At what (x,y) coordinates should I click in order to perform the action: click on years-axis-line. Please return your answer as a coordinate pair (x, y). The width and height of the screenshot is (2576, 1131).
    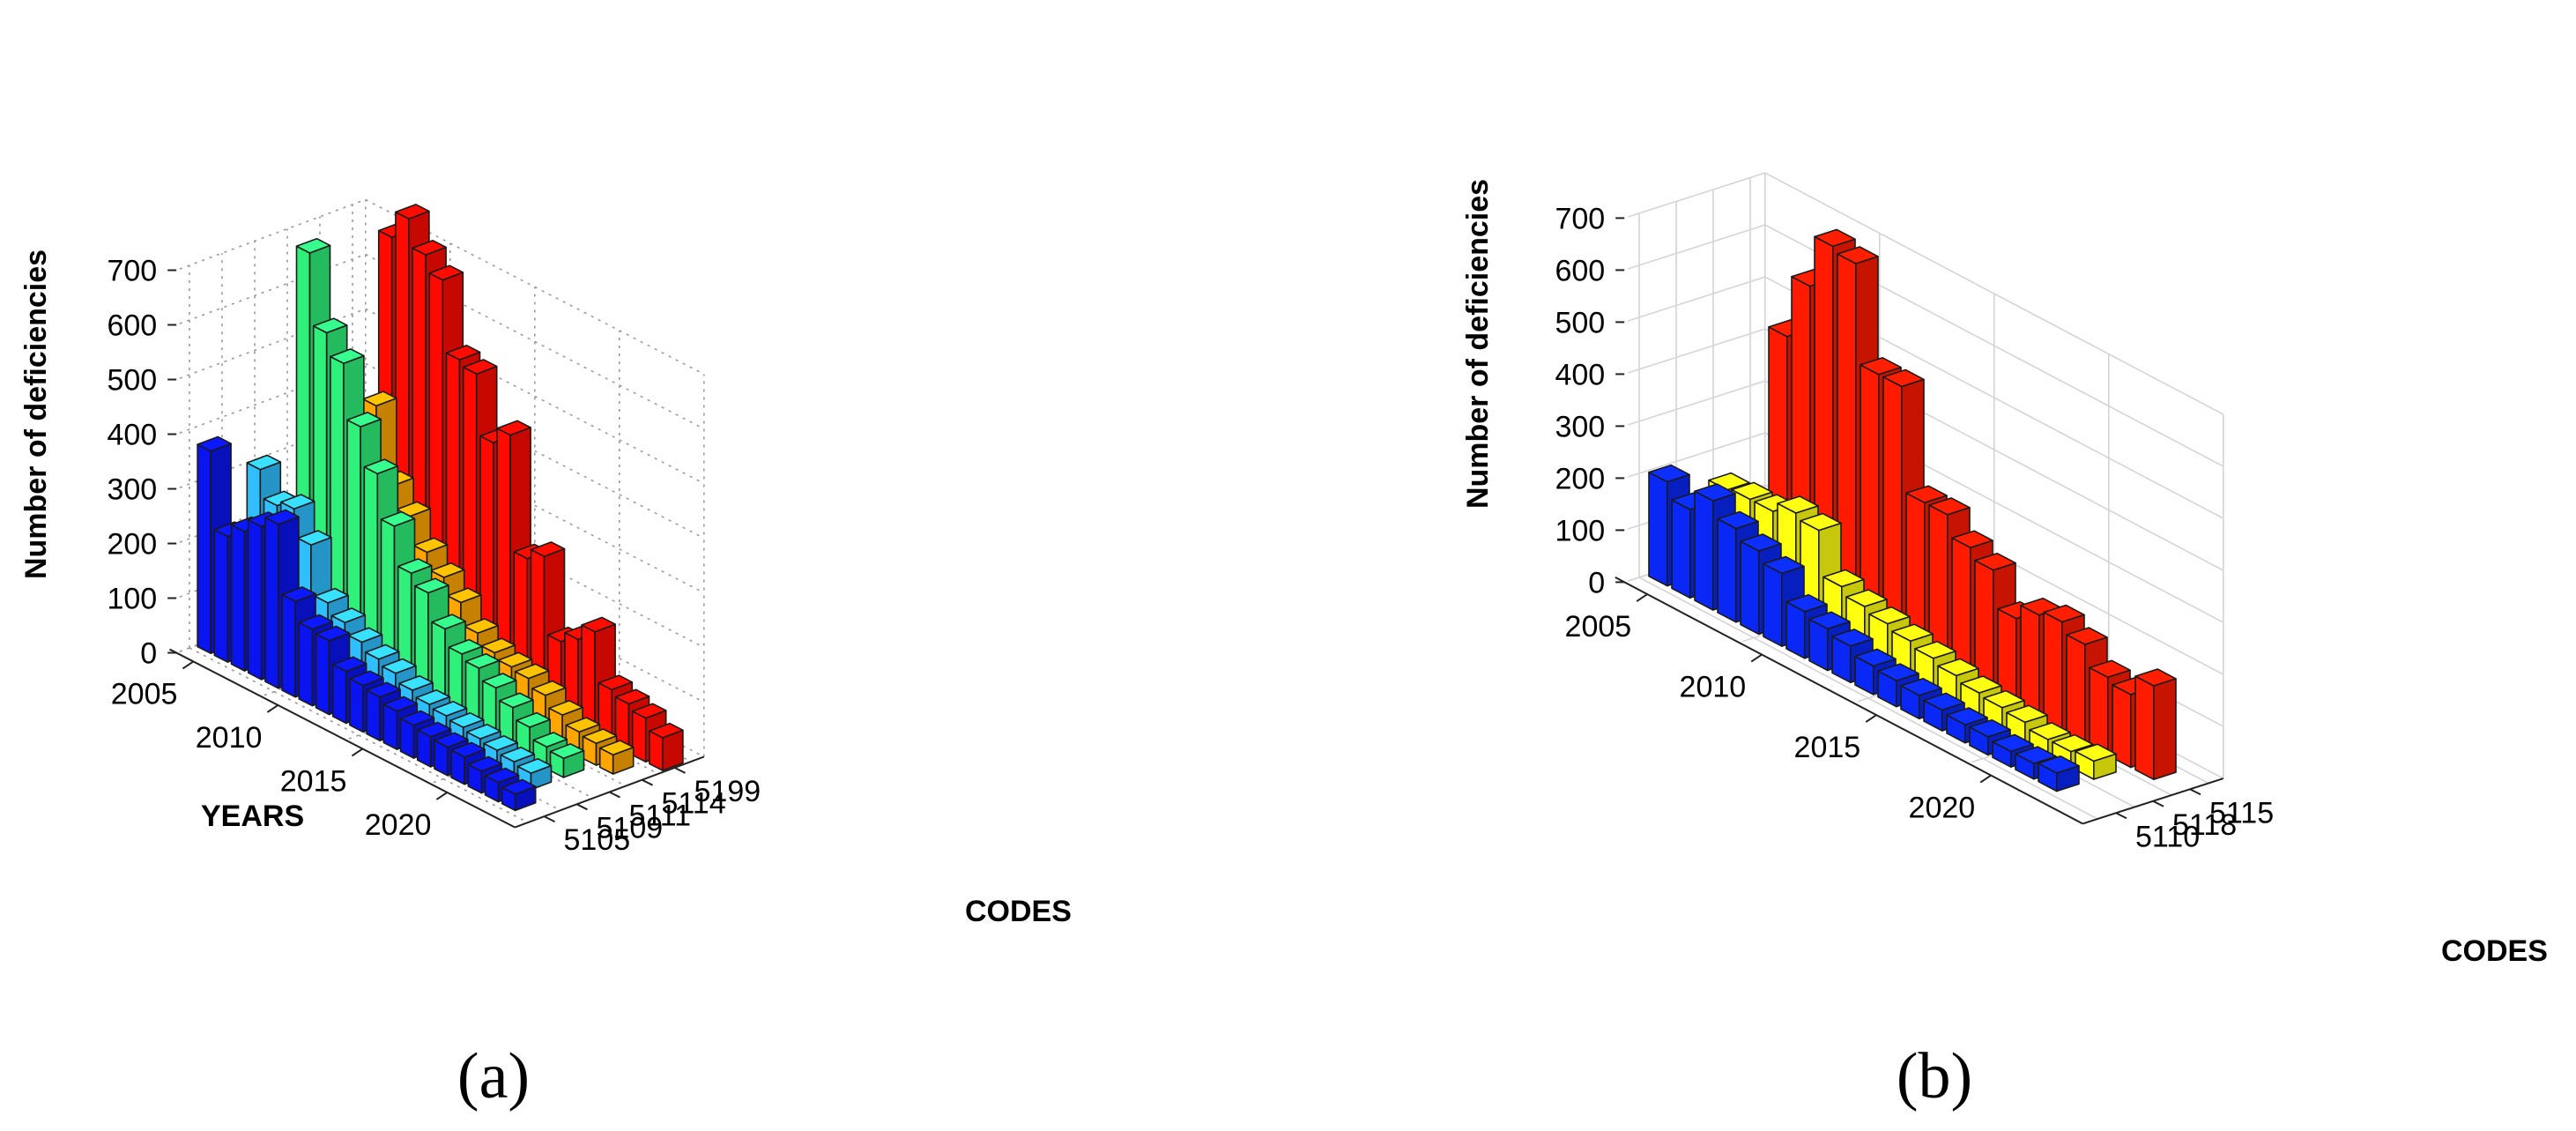
    Looking at the image, I should click on (342, 738).